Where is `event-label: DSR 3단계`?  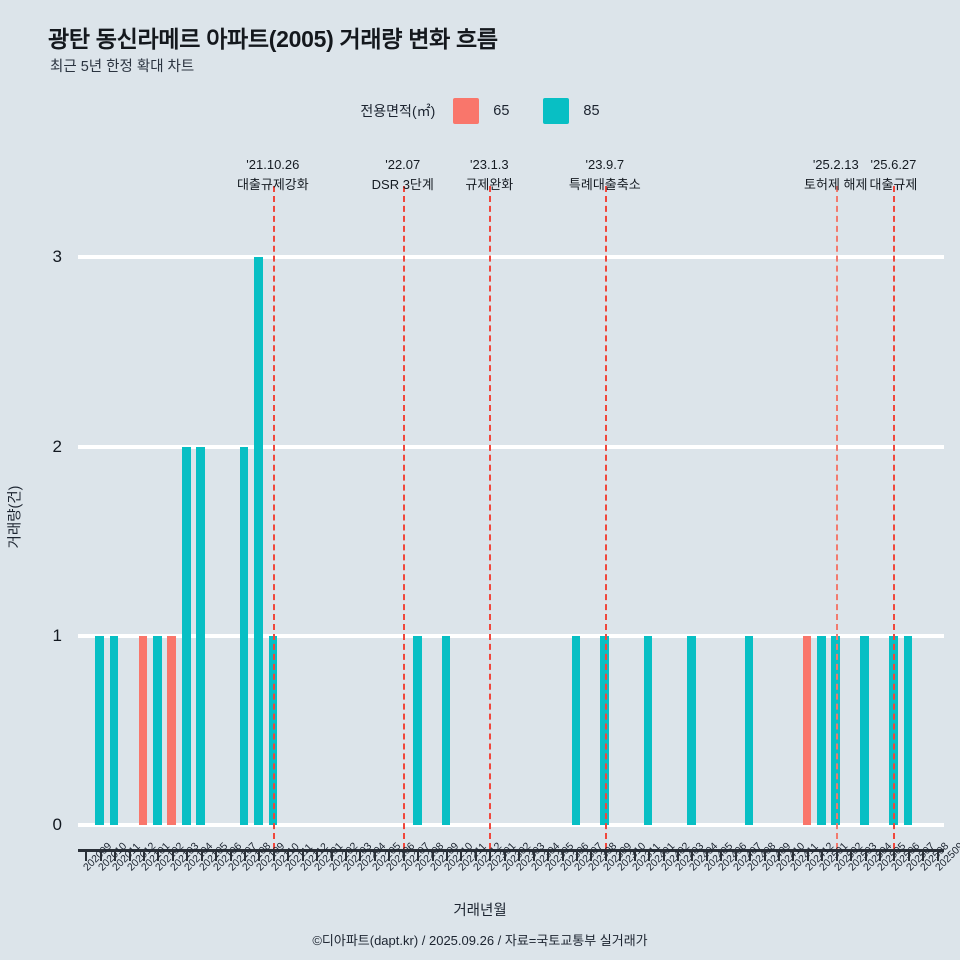 event-label: DSR 3단계 is located at coordinates (402, 185).